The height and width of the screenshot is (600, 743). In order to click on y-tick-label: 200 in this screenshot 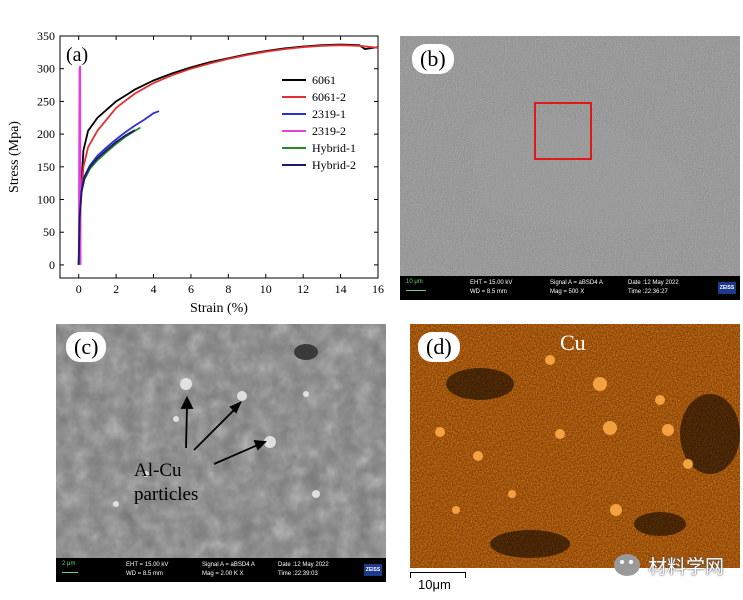, I will do `click(46, 134)`.